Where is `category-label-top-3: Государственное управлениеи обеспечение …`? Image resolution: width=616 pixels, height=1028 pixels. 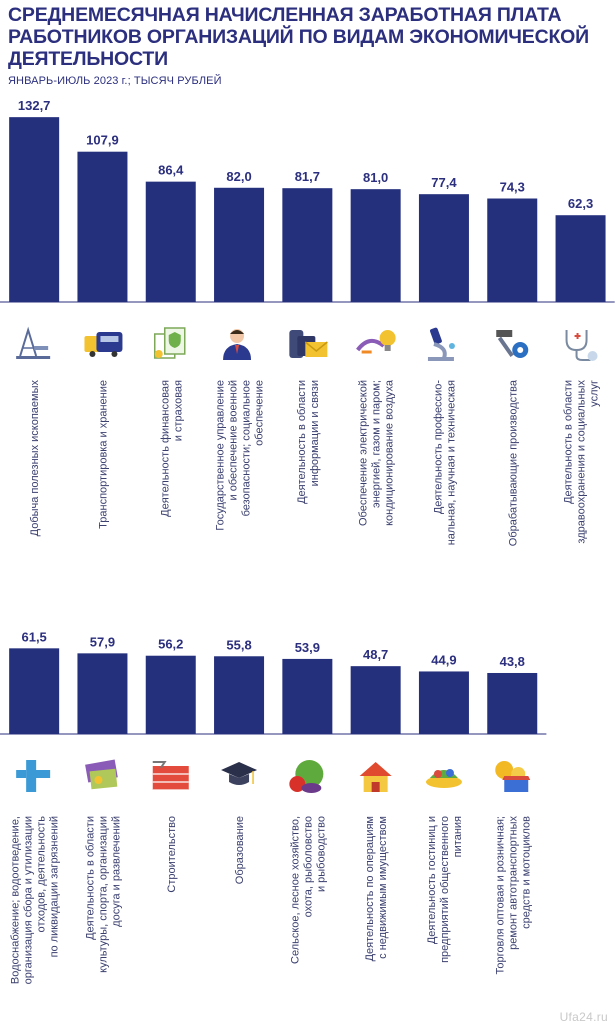
category-label-top-3: Государственное управлениеи обеспечение … is located at coordinates (240, 455).